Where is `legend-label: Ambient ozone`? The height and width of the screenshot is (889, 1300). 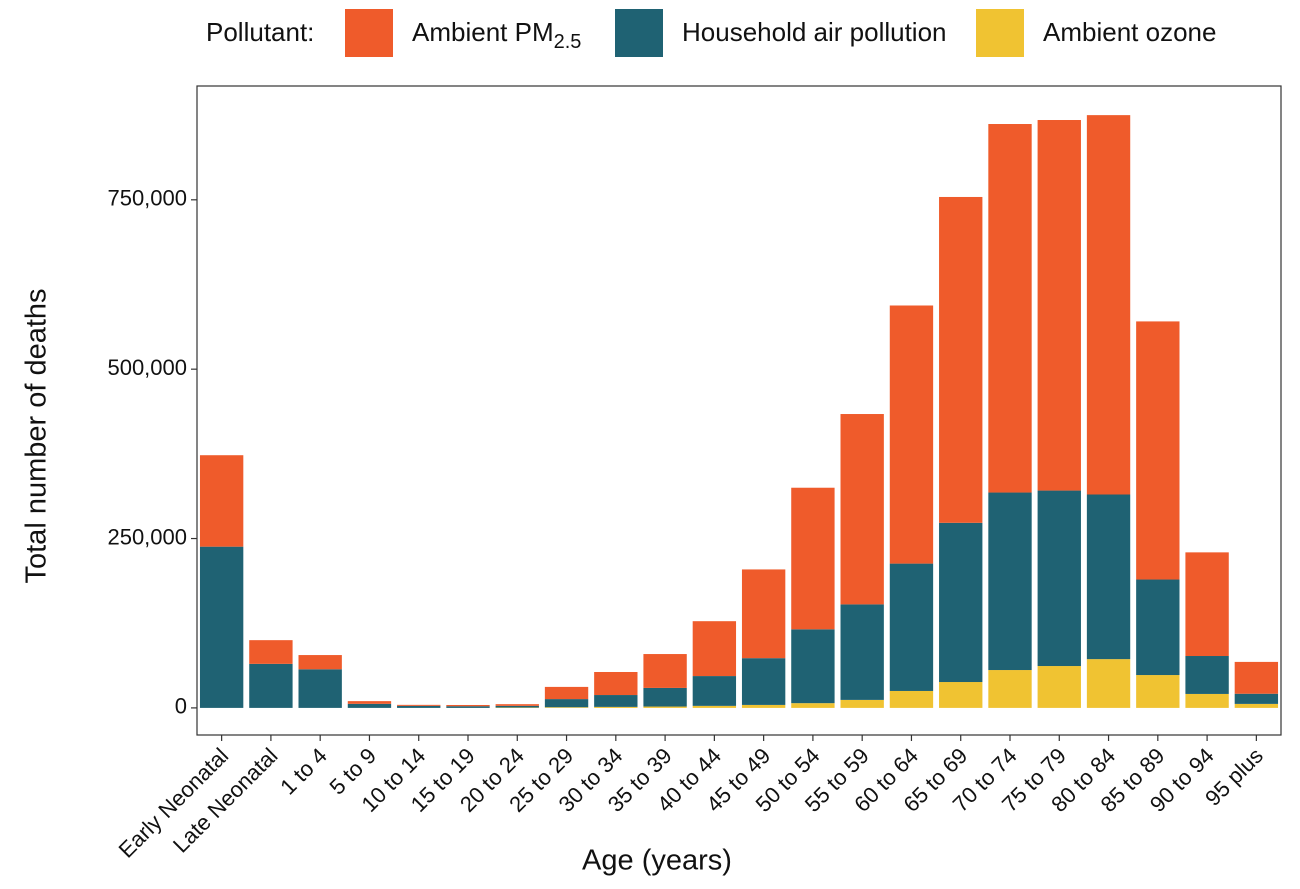
legend-label: Ambient ozone is located at coordinates (1129, 32).